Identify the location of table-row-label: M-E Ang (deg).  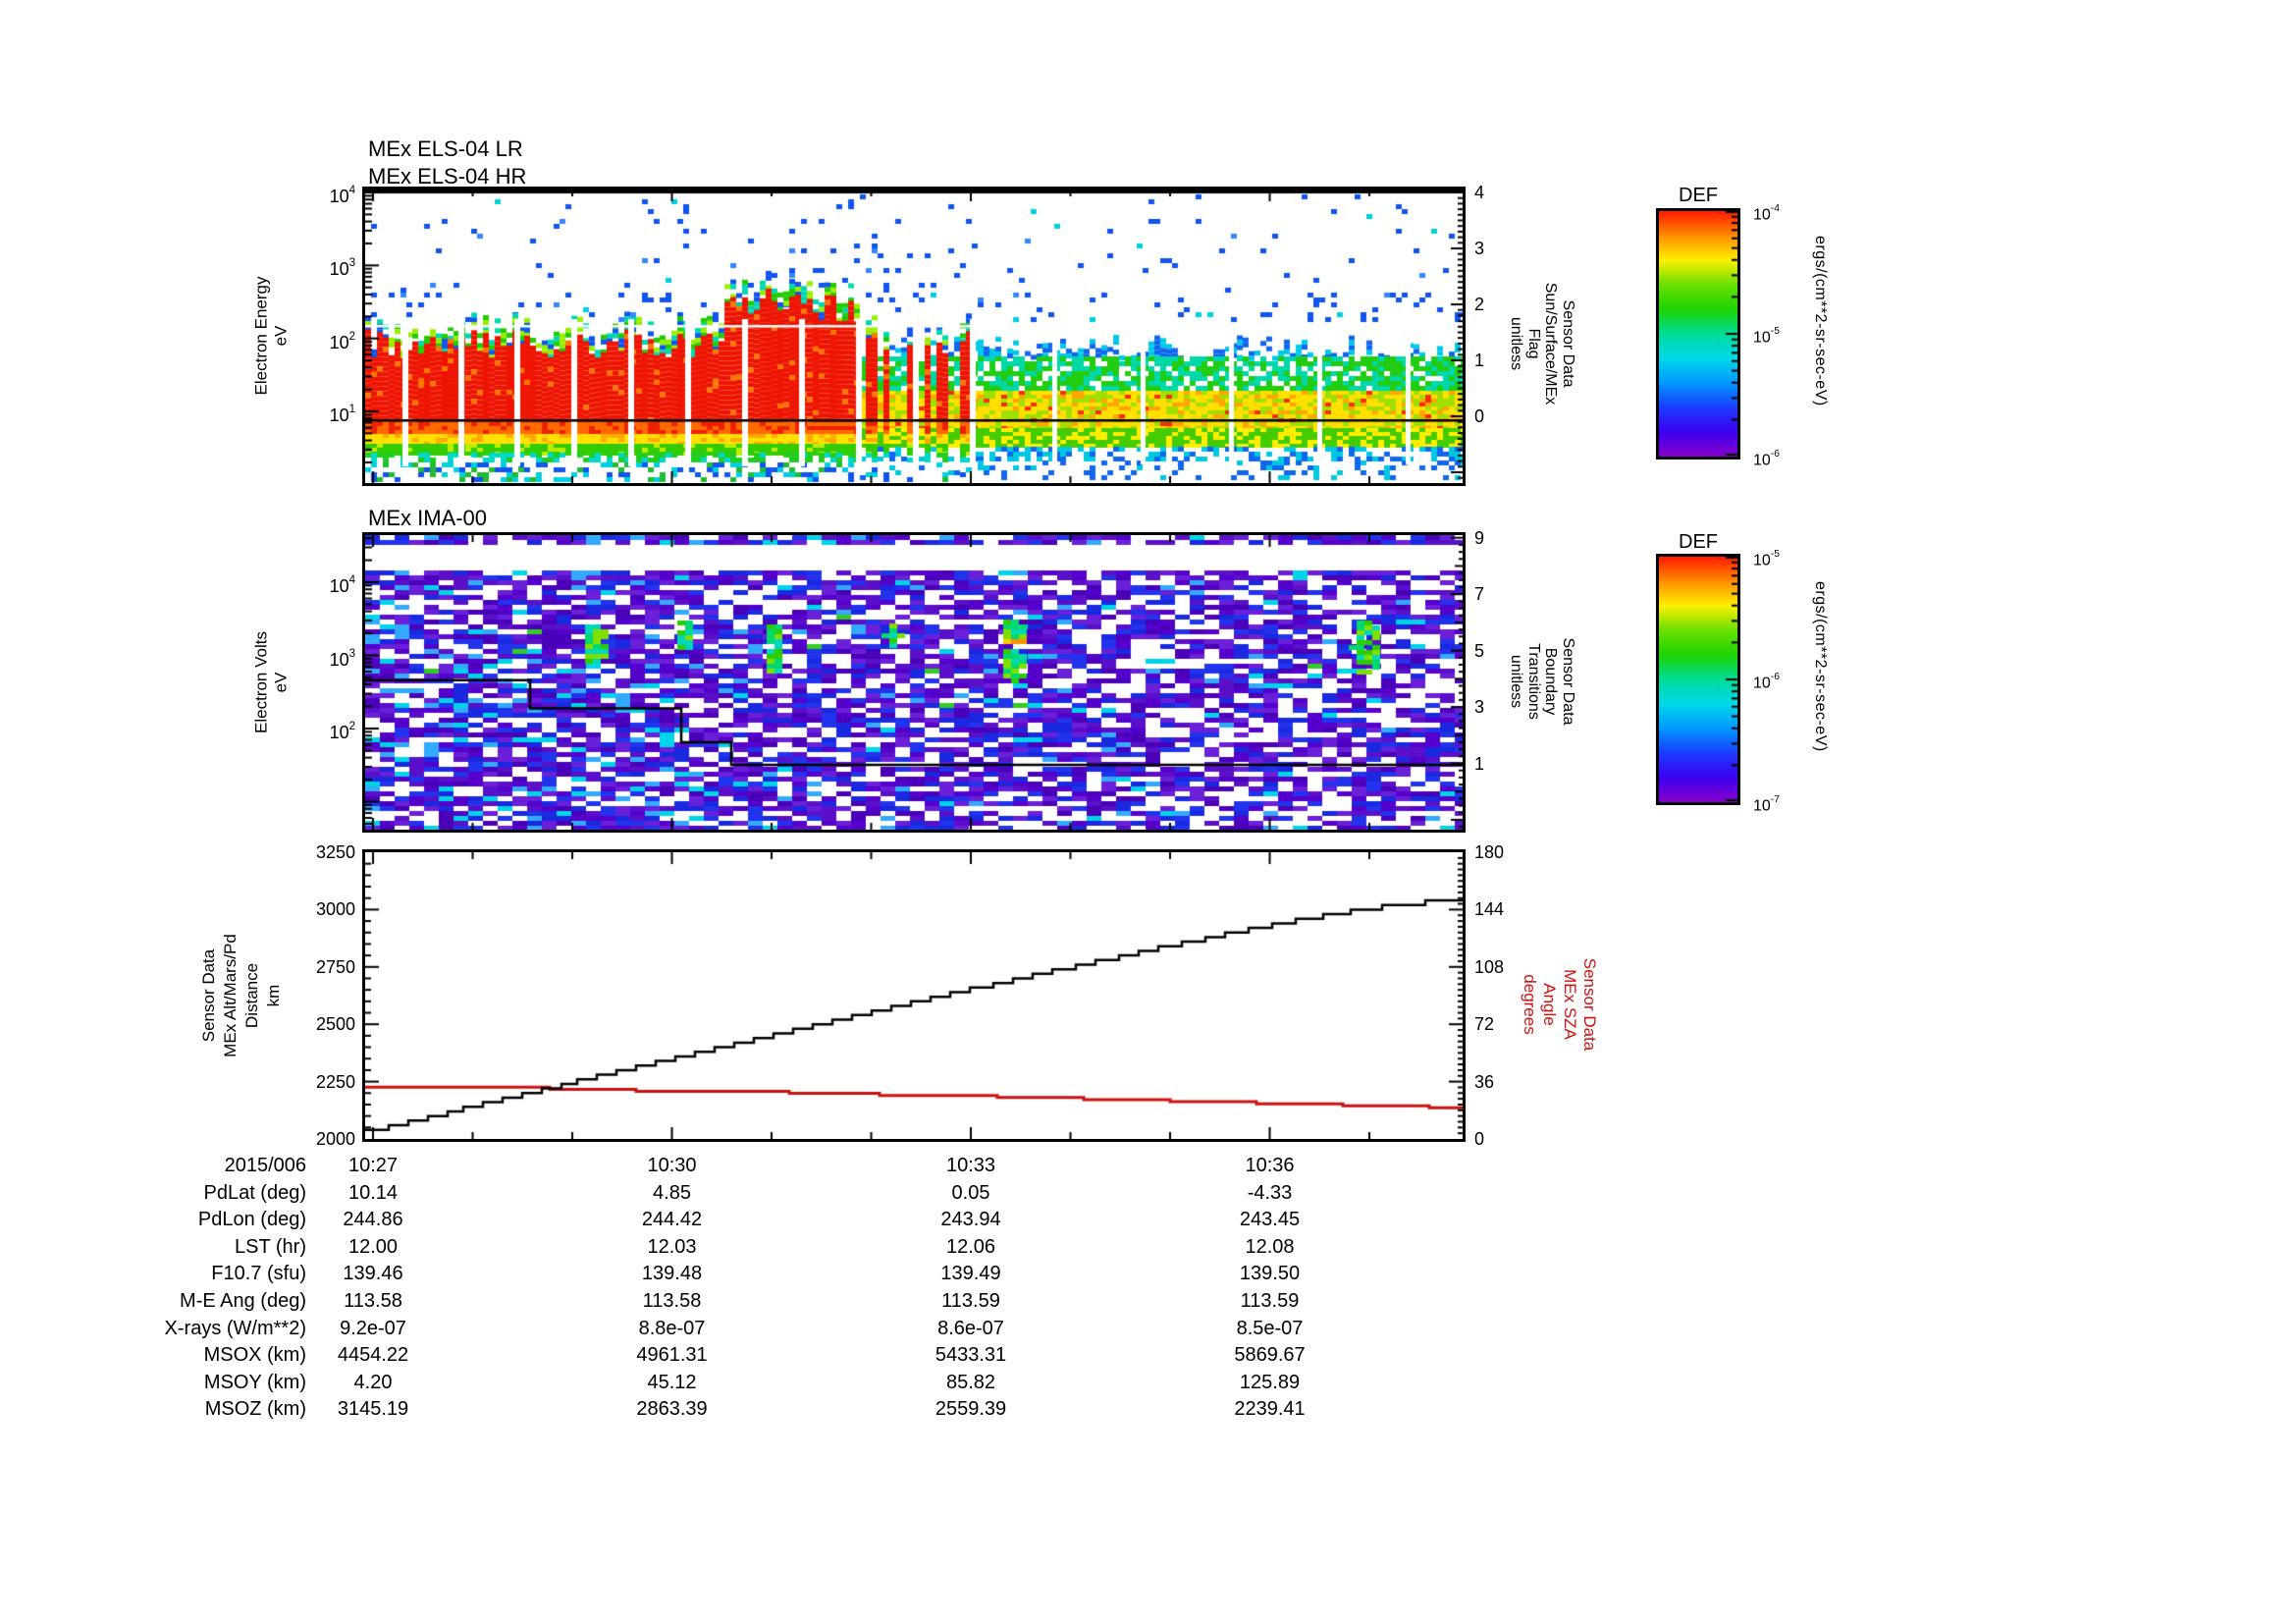
(243, 1301).